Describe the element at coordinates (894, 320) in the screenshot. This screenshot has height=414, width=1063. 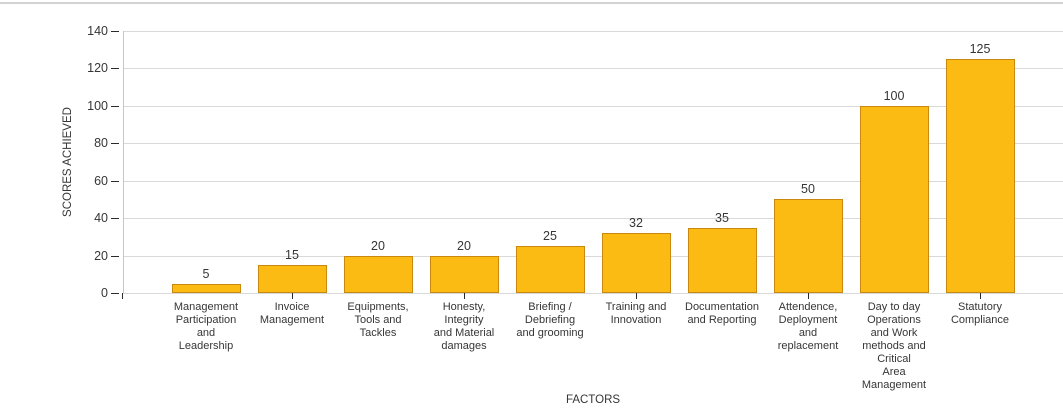
I see `category-label-line: Operations` at that location.